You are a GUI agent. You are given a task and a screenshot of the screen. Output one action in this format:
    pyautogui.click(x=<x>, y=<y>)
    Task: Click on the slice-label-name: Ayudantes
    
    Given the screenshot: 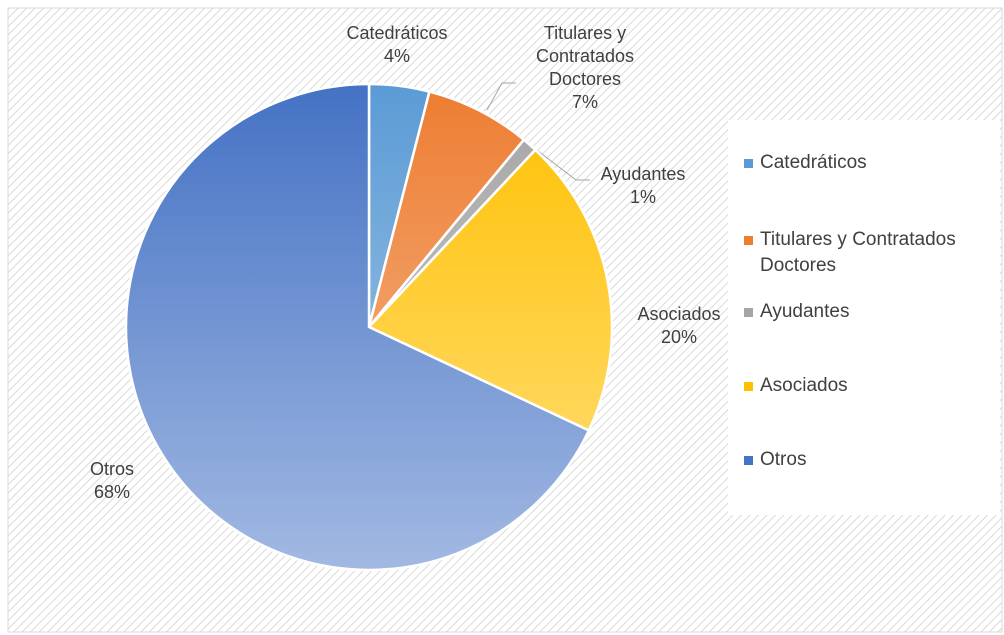 What is the action you would take?
    pyautogui.click(x=643, y=174)
    